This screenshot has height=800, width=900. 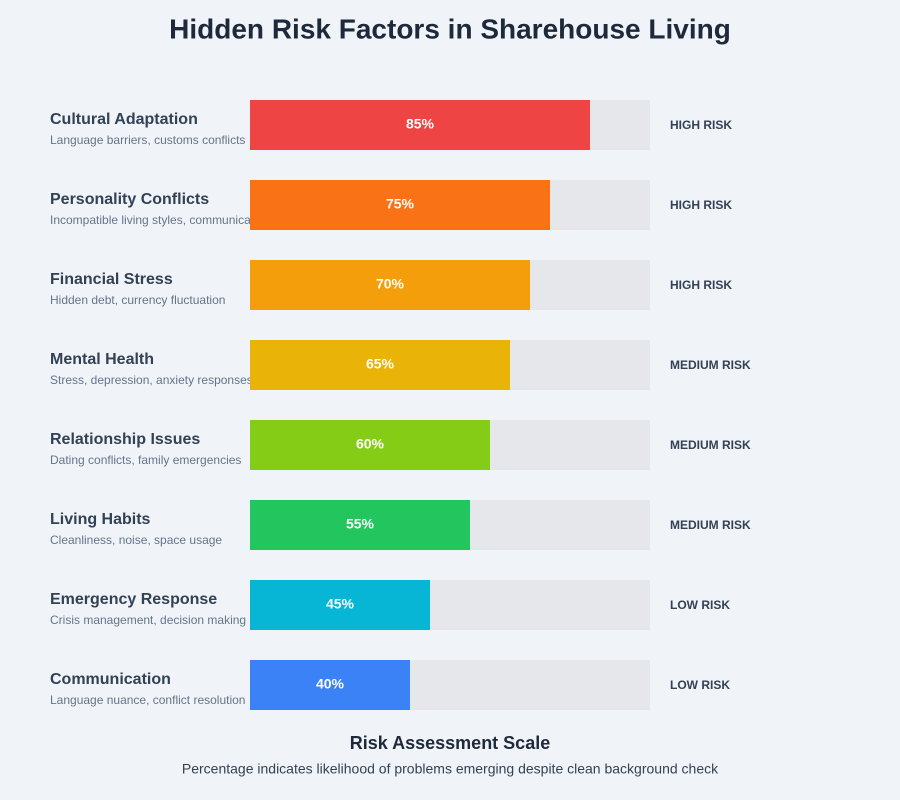 What do you see at coordinates (133, 599) in the screenshot?
I see `category-label: Emergency Response` at bounding box center [133, 599].